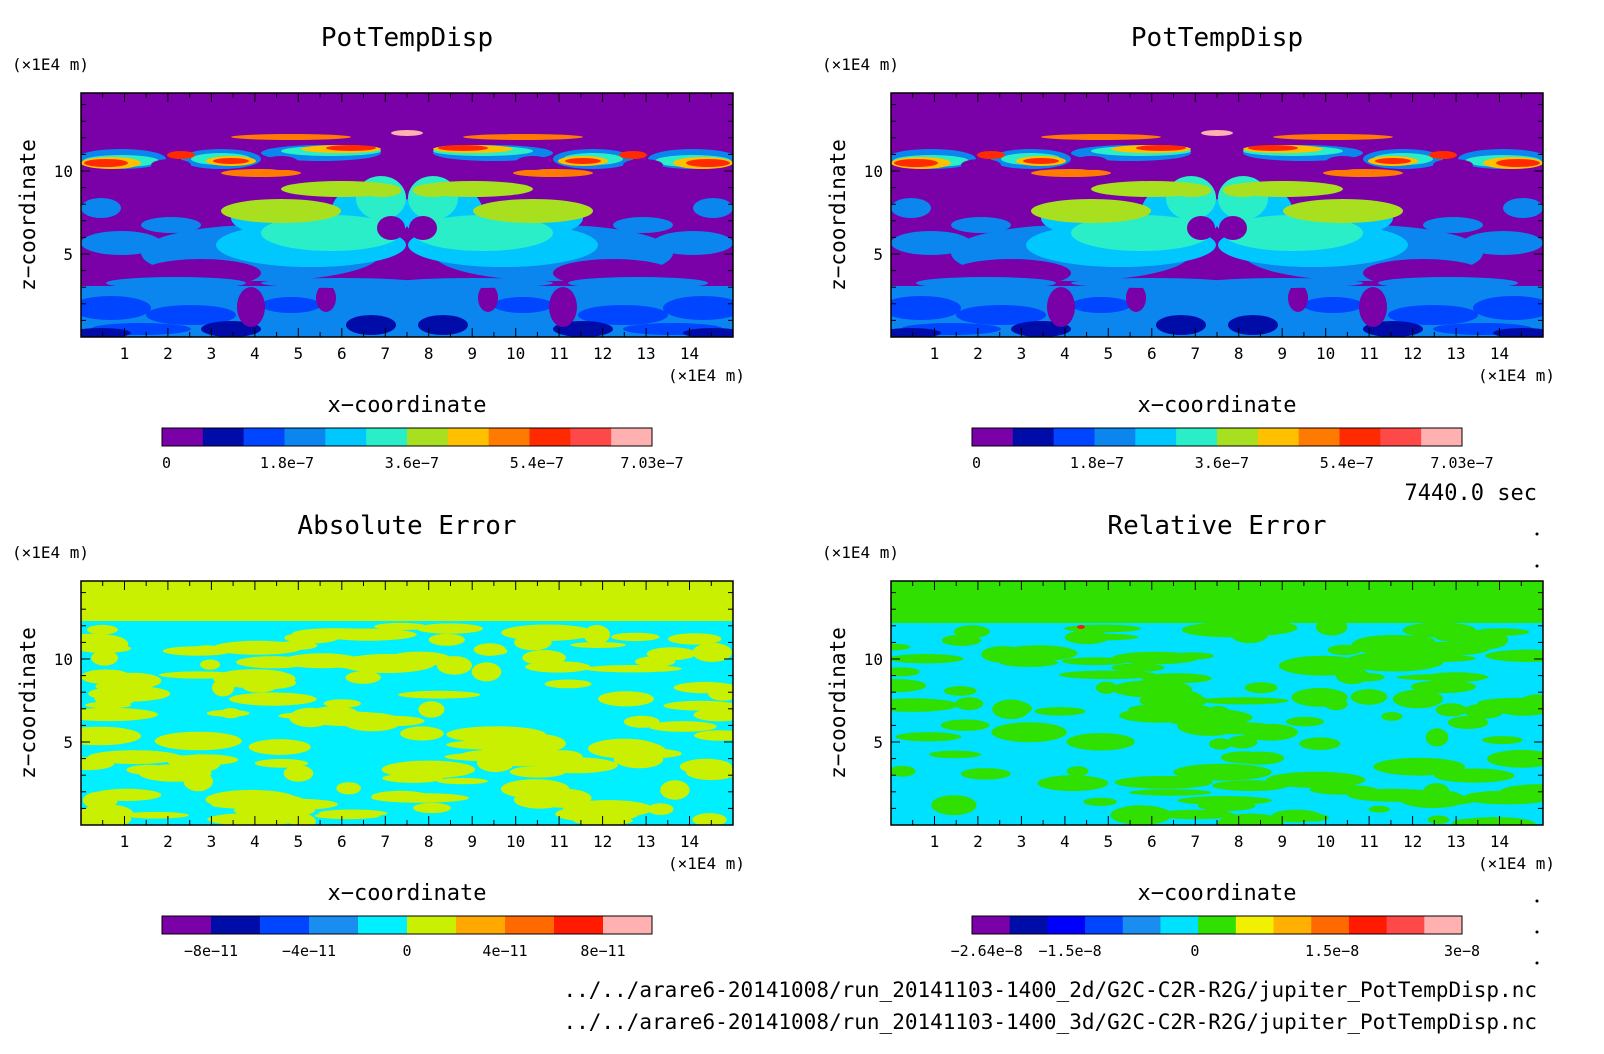  Describe the element at coordinates (645, 841) in the screenshot. I see `x-tick-label: 13` at that location.